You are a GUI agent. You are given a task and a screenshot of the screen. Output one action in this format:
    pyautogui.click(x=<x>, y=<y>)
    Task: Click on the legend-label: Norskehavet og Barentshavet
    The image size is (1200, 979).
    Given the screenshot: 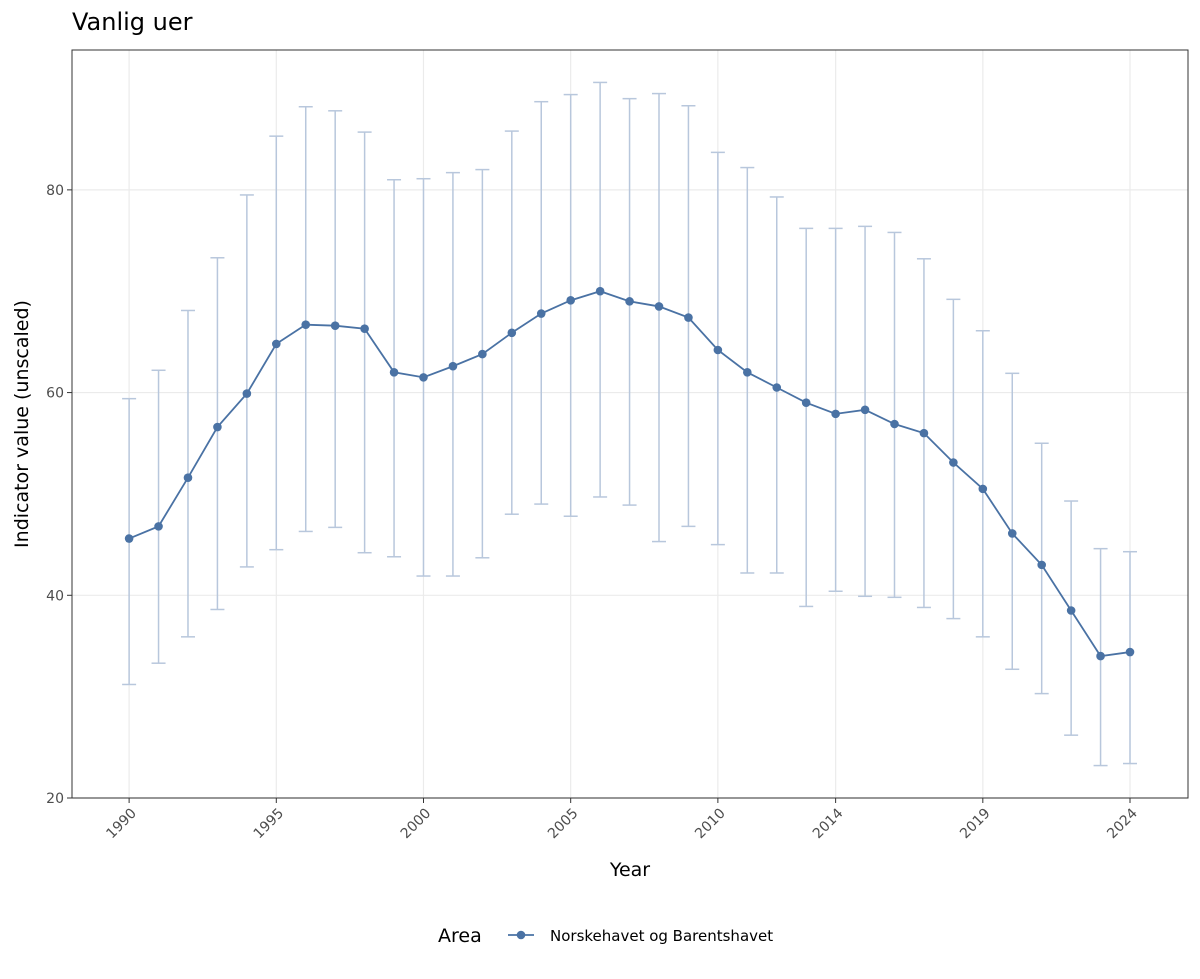 What is the action you would take?
    pyautogui.click(x=661, y=936)
    